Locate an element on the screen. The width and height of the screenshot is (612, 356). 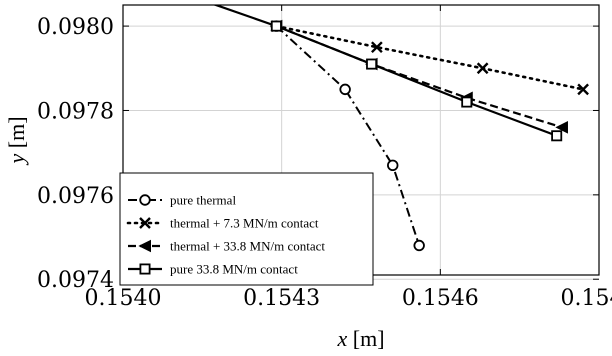
legend-label: pure thermal is located at coordinates (203, 200).